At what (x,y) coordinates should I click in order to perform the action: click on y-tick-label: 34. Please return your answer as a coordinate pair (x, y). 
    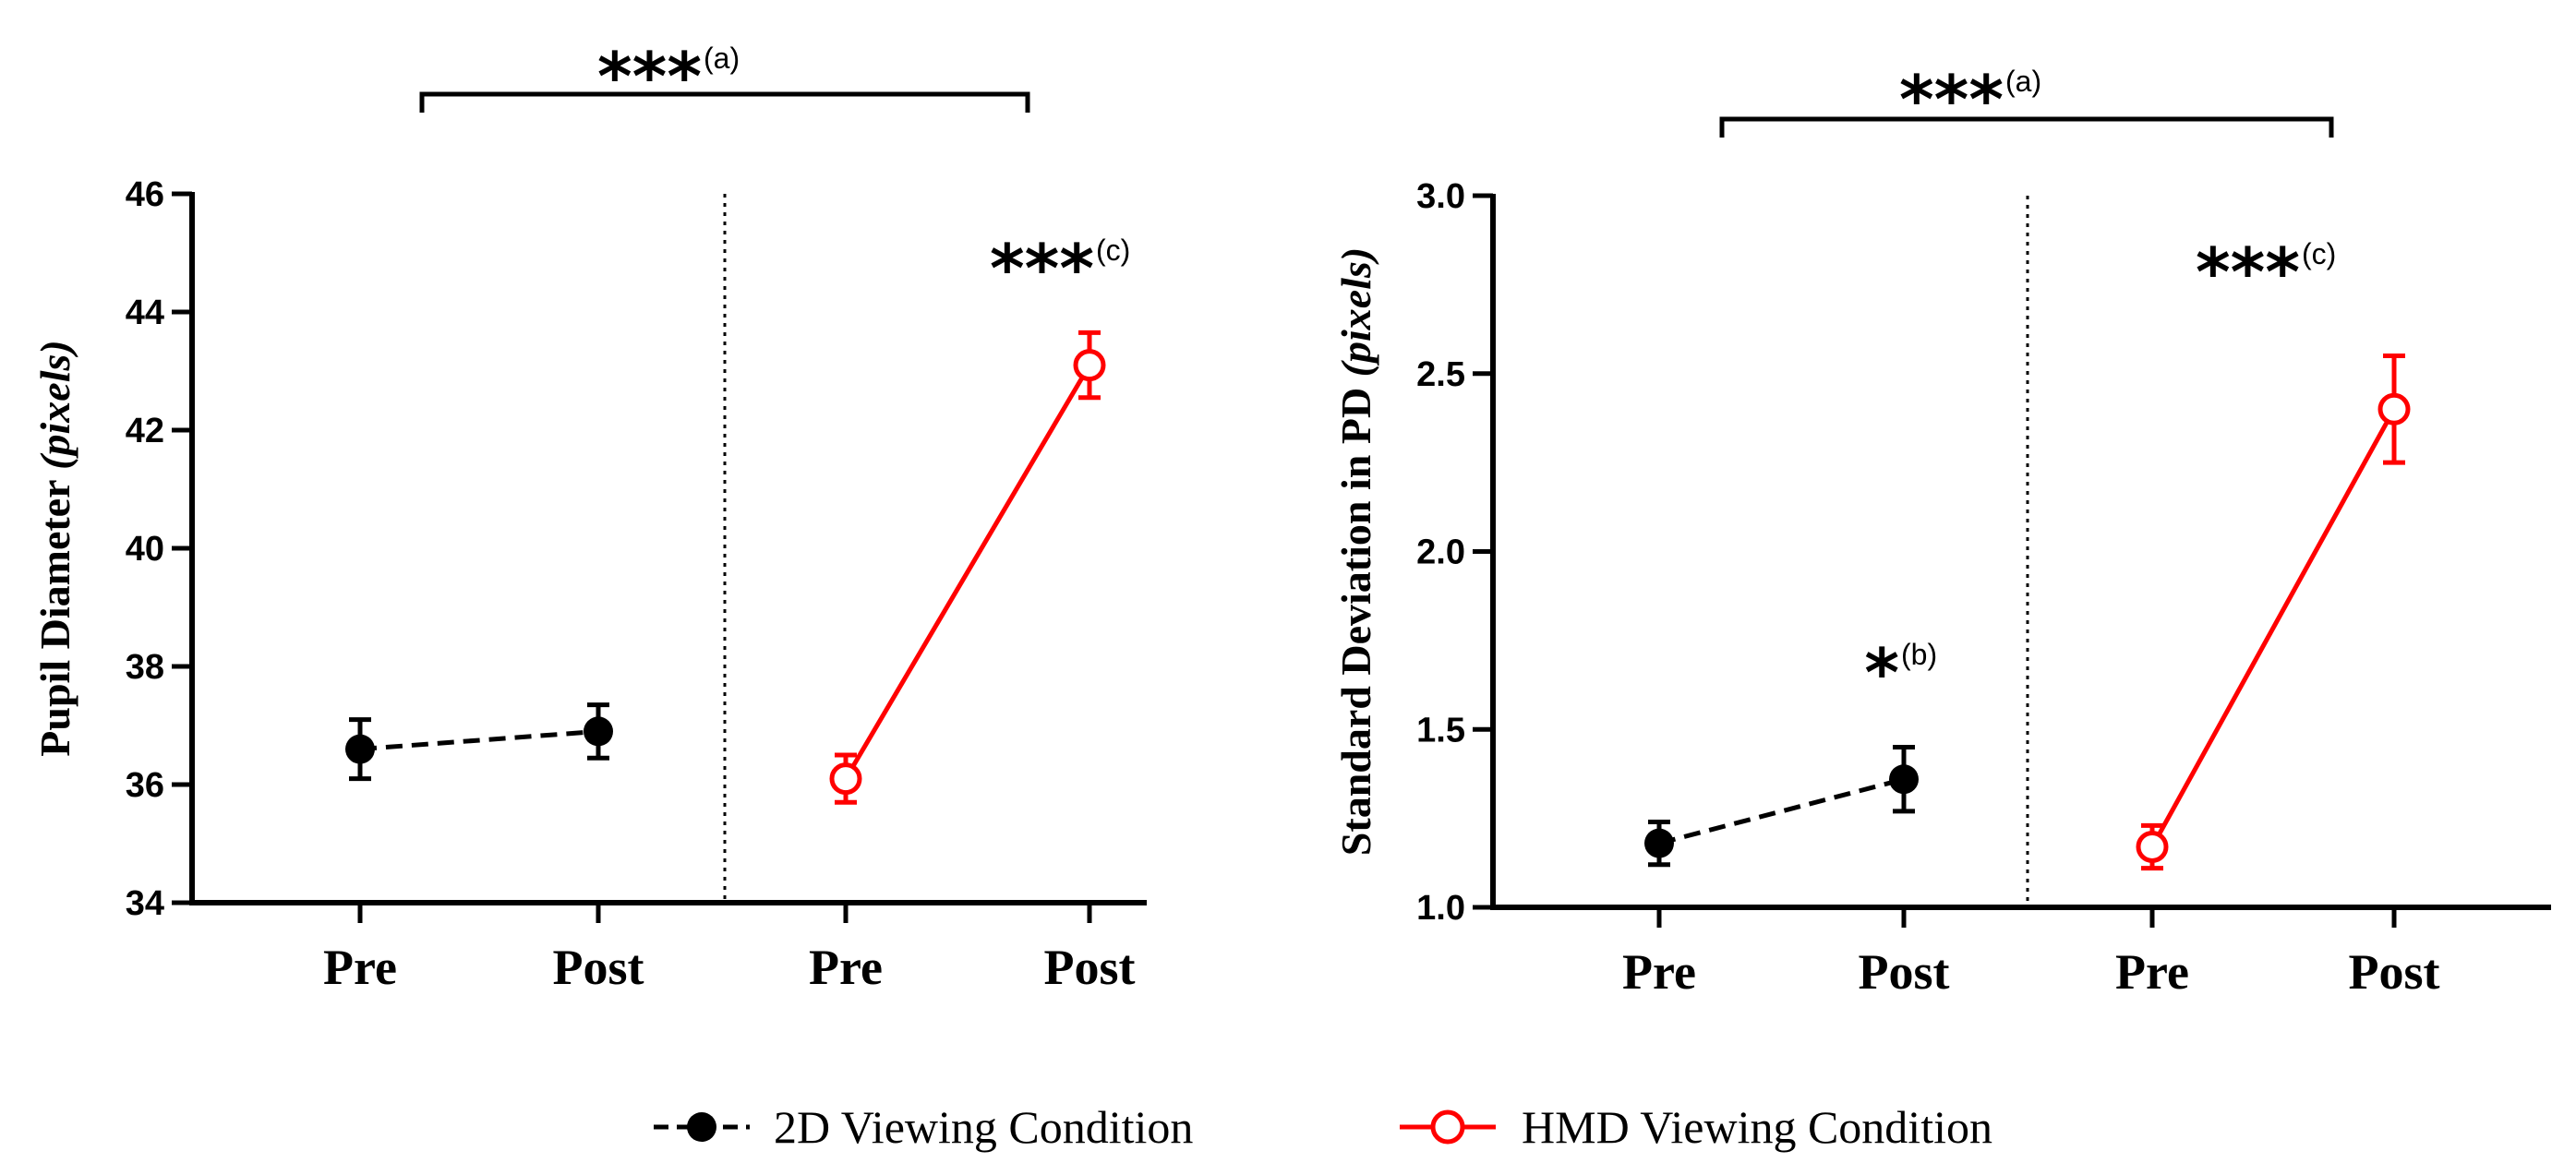
    Looking at the image, I should click on (145, 904).